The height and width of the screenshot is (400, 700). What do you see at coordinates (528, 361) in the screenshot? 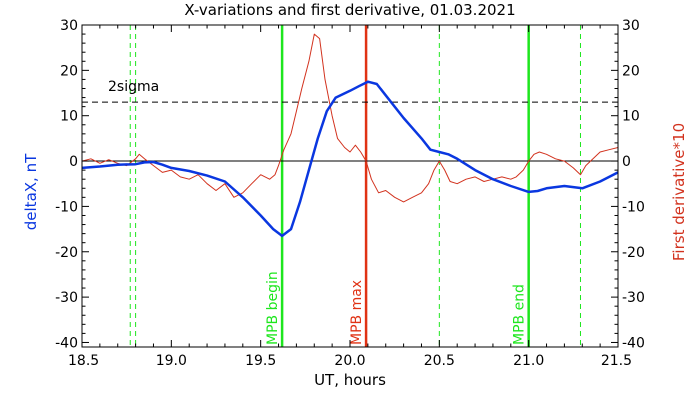
I see `x-tick-label: 21.0` at bounding box center [528, 361].